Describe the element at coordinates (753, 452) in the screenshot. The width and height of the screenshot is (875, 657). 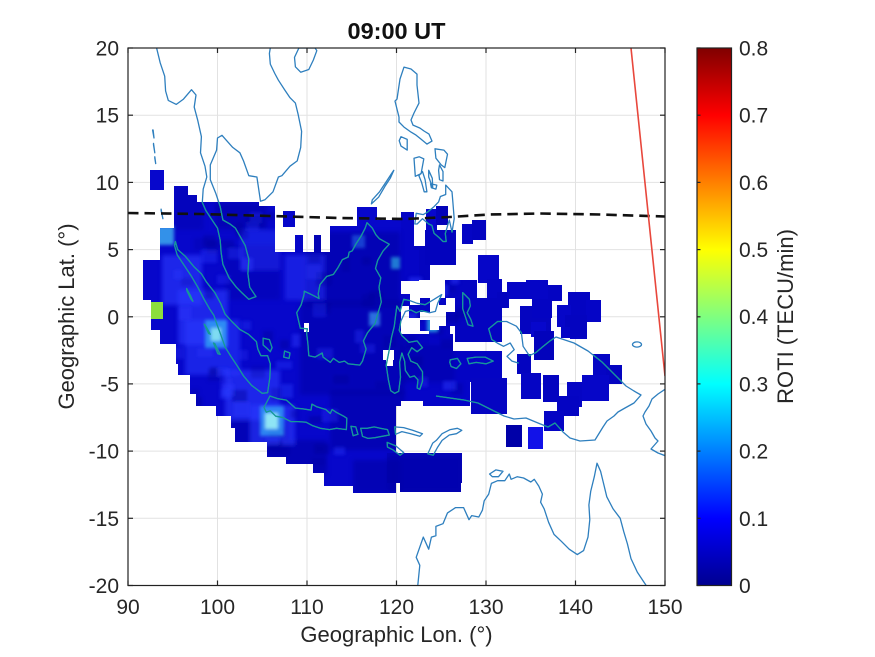
I see `svg-text: 0.2` at that location.